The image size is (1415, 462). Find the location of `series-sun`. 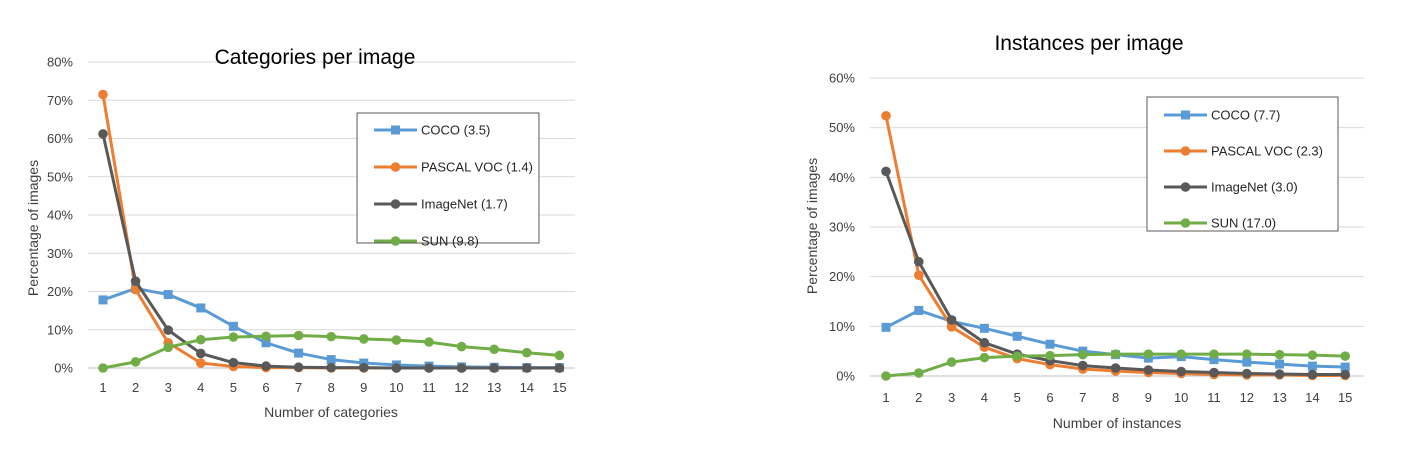

series-sun is located at coordinates (331, 351).